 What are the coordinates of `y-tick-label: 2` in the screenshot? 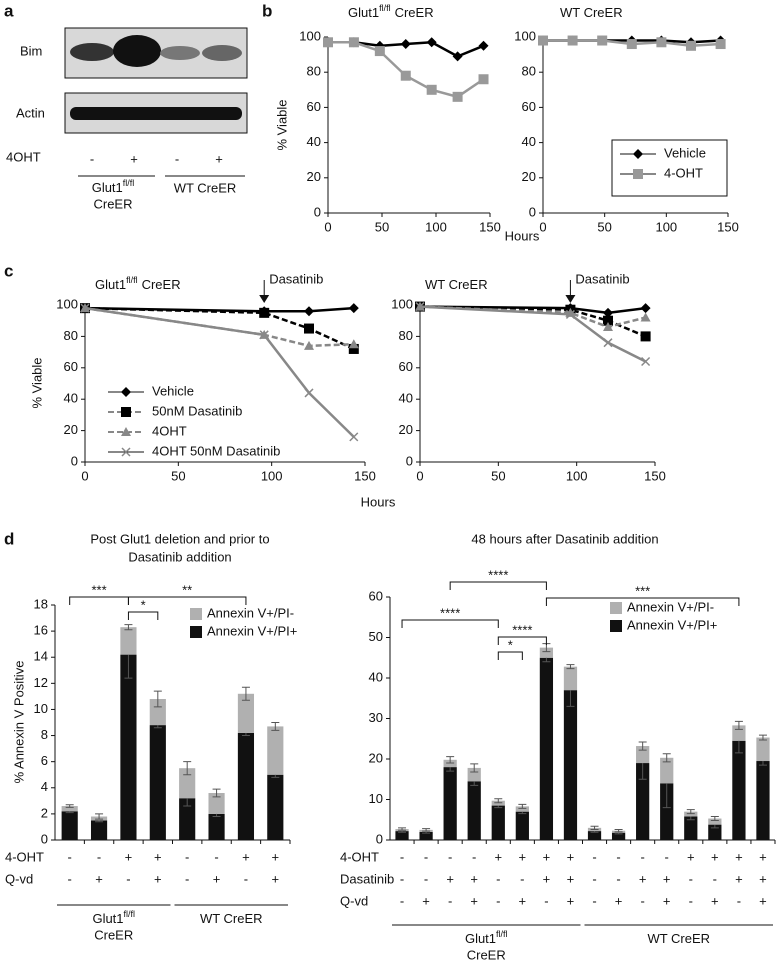 It's located at (44, 812).